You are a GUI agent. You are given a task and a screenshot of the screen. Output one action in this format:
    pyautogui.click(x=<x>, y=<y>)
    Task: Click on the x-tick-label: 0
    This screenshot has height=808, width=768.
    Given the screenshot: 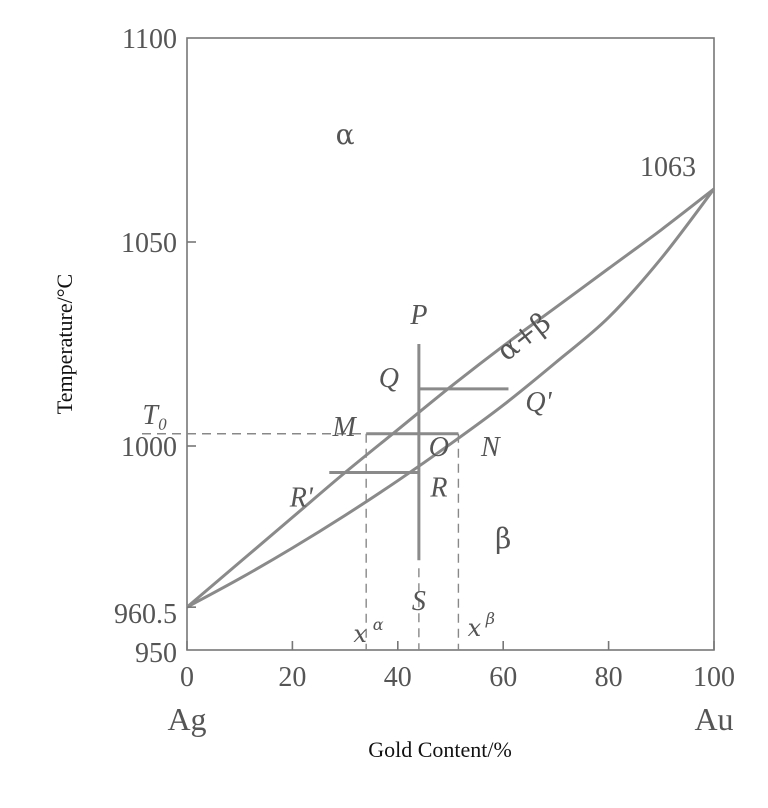 What is the action you would take?
    pyautogui.click(x=187, y=677)
    